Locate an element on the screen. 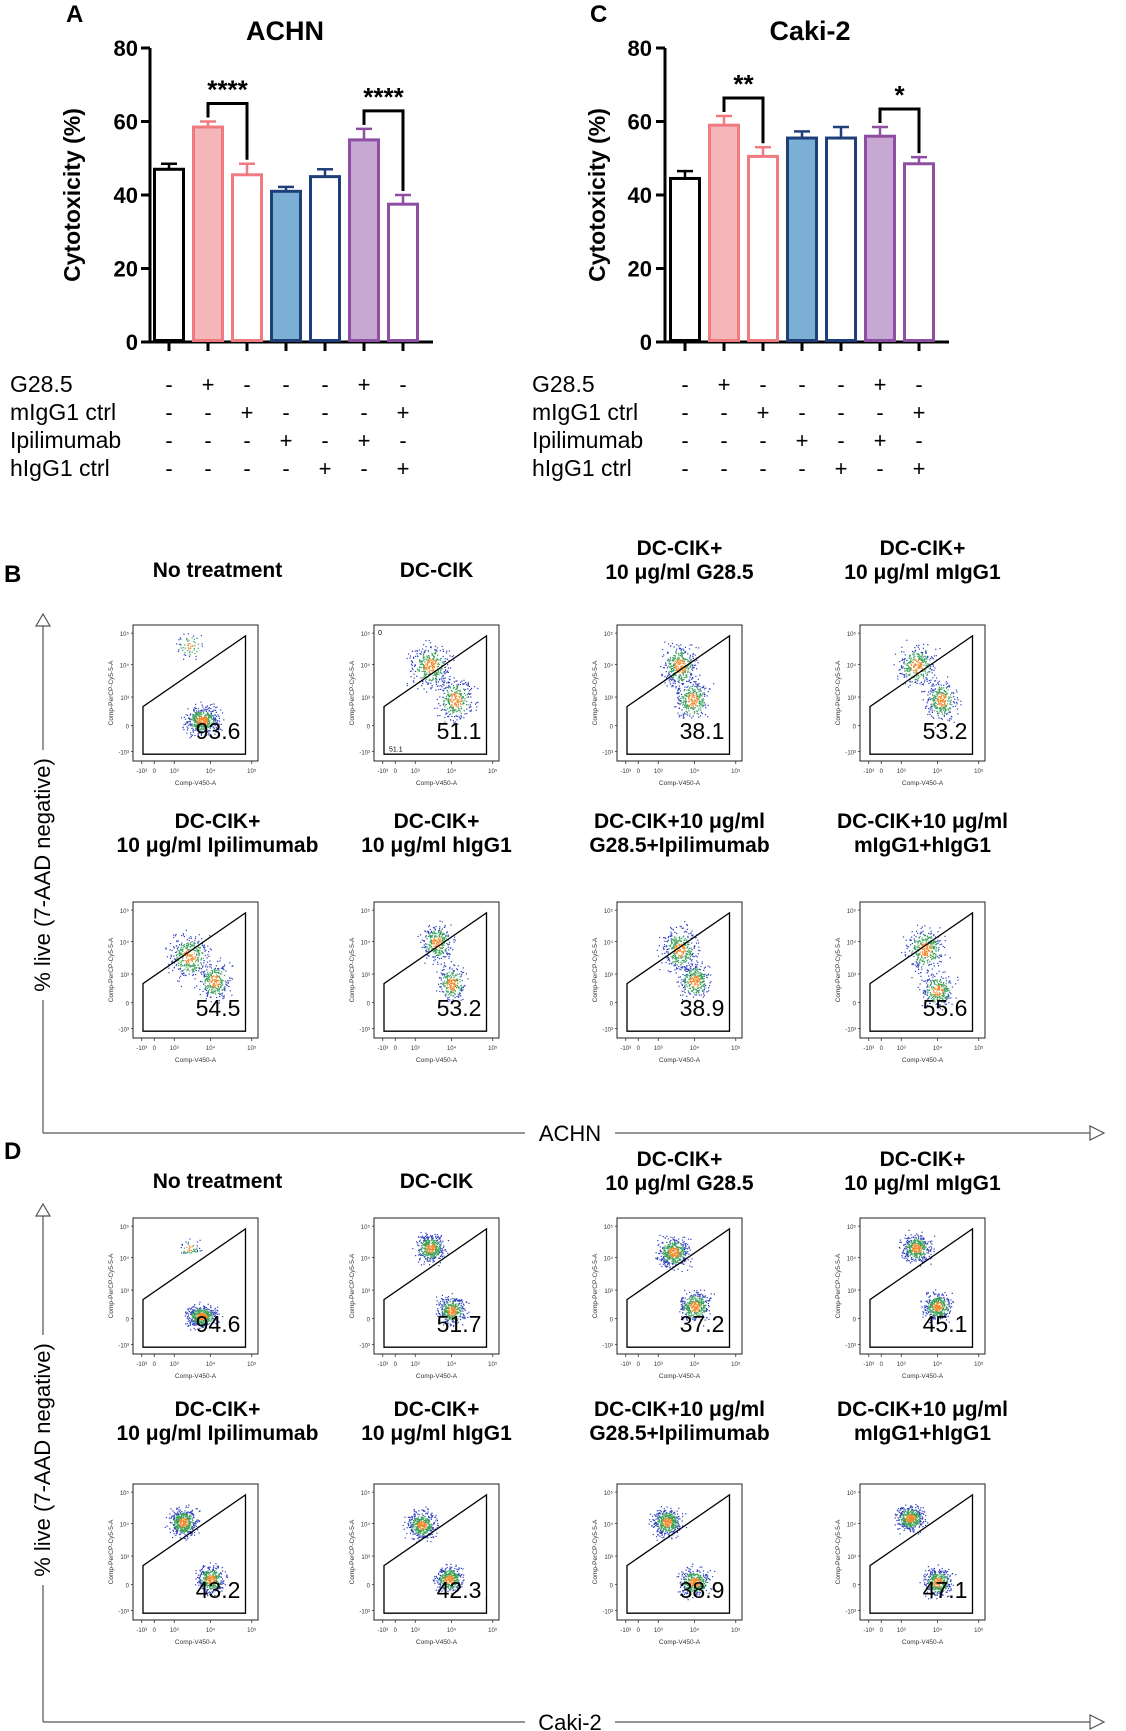  significance-label: **** is located at coordinates (383, 97).